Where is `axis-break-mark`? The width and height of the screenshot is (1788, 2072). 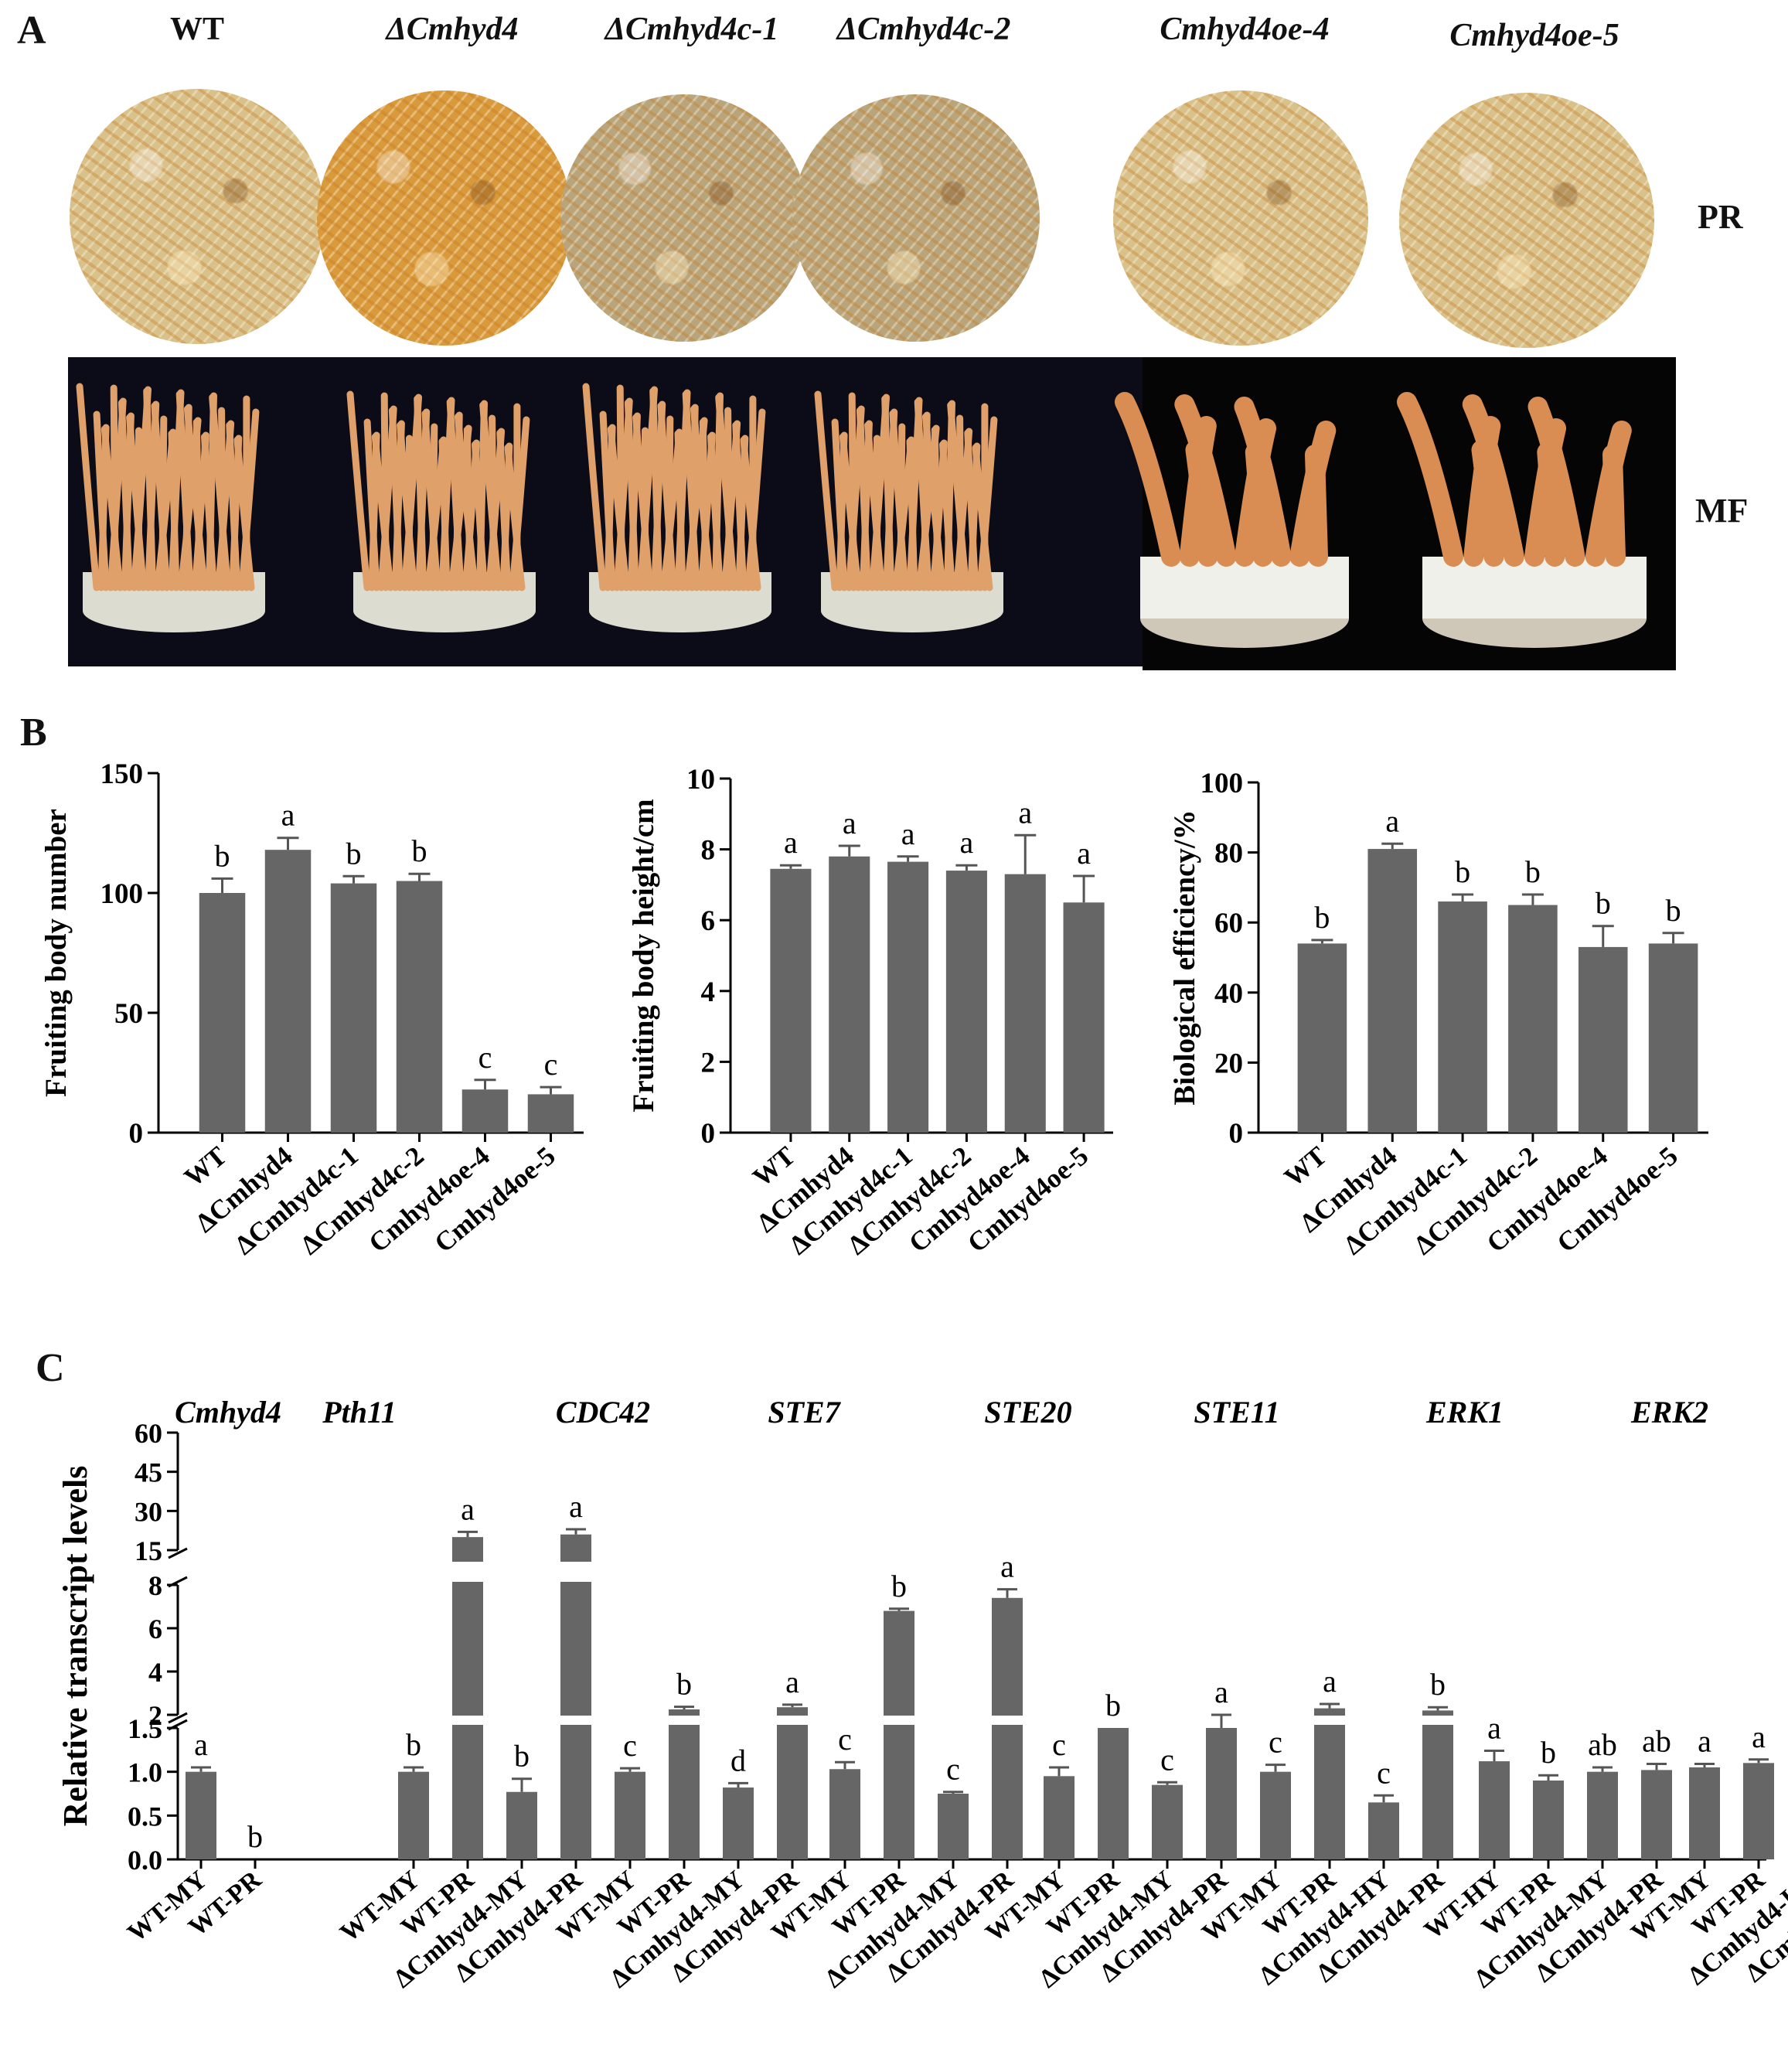 axis-break-mark is located at coordinates (178, 1553).